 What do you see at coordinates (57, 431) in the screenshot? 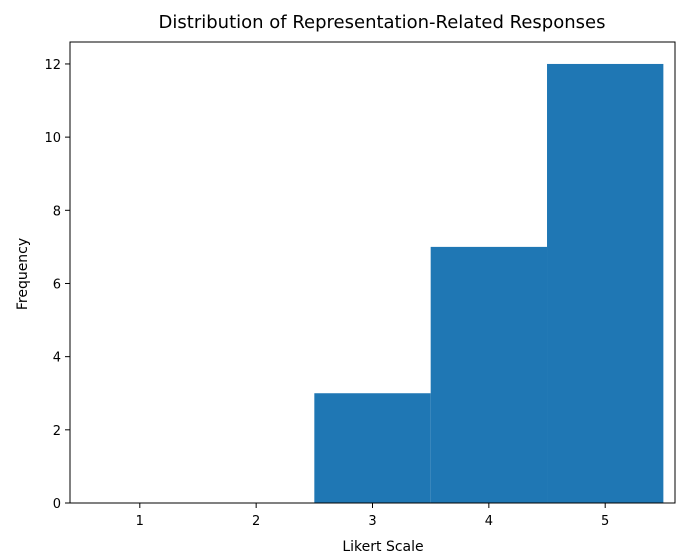
I see `y-tick-label-1: 2` at bounding box center [57, 431].